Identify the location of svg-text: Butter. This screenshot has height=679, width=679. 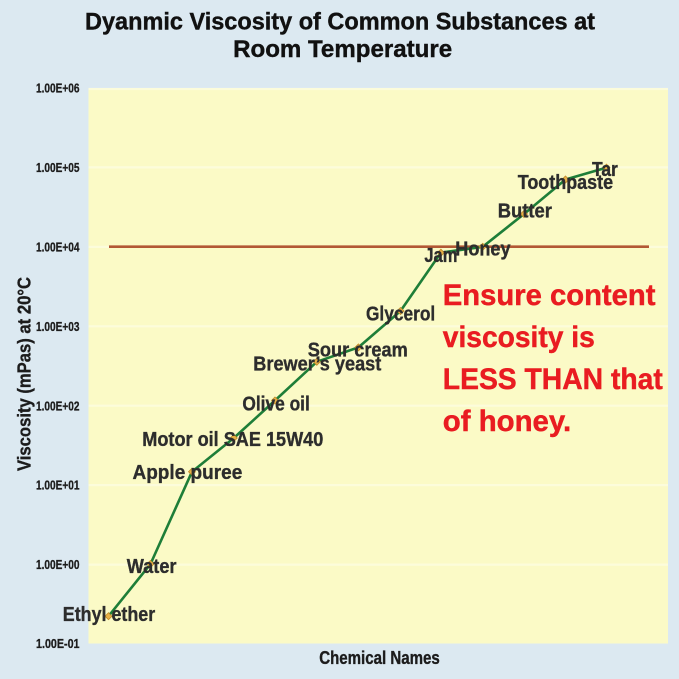
(525, 211).